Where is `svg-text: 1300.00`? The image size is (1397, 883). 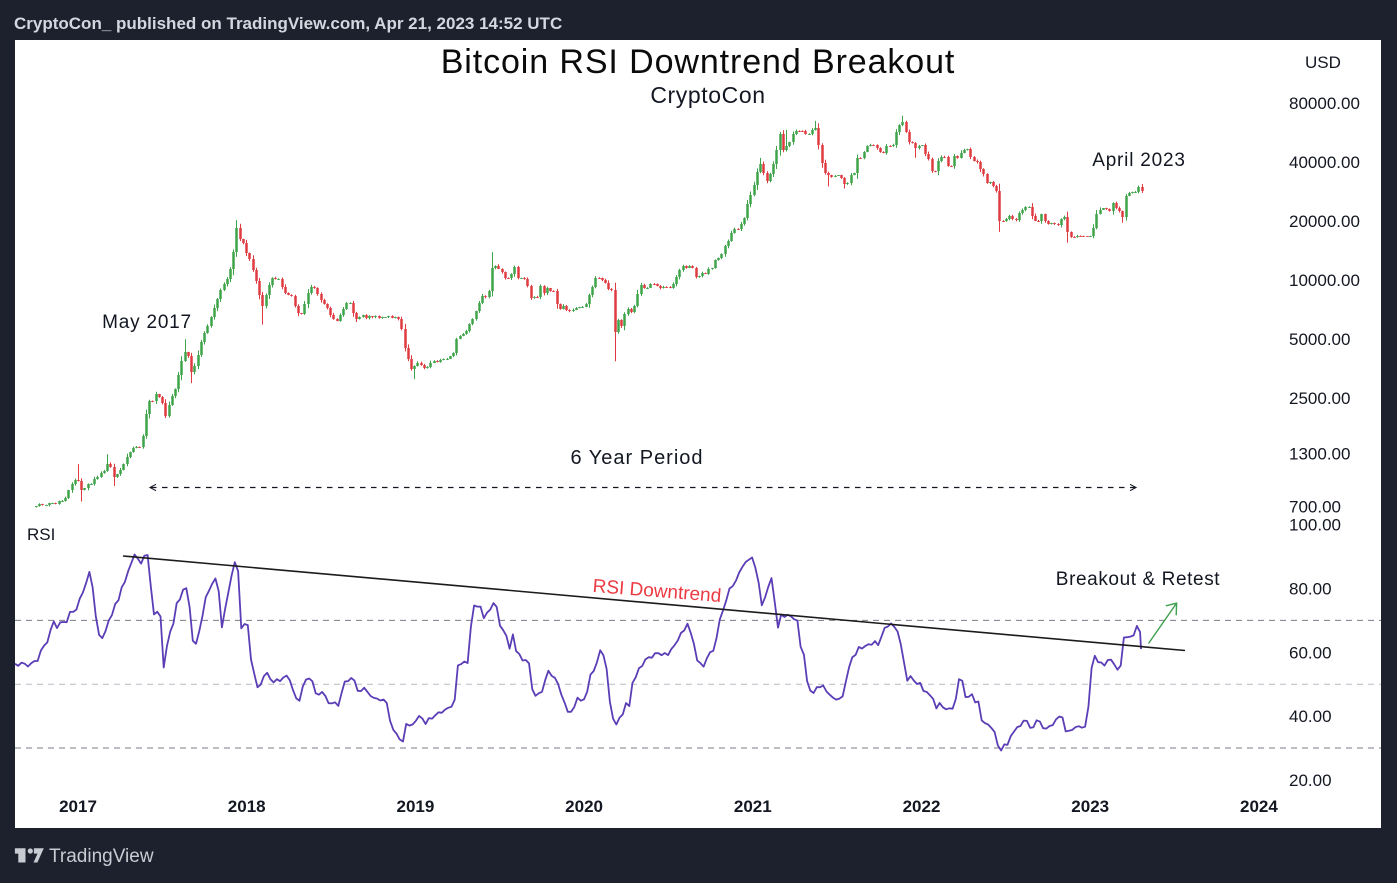 svg-text: 1300.00 is located at coordinates (1319, 454).